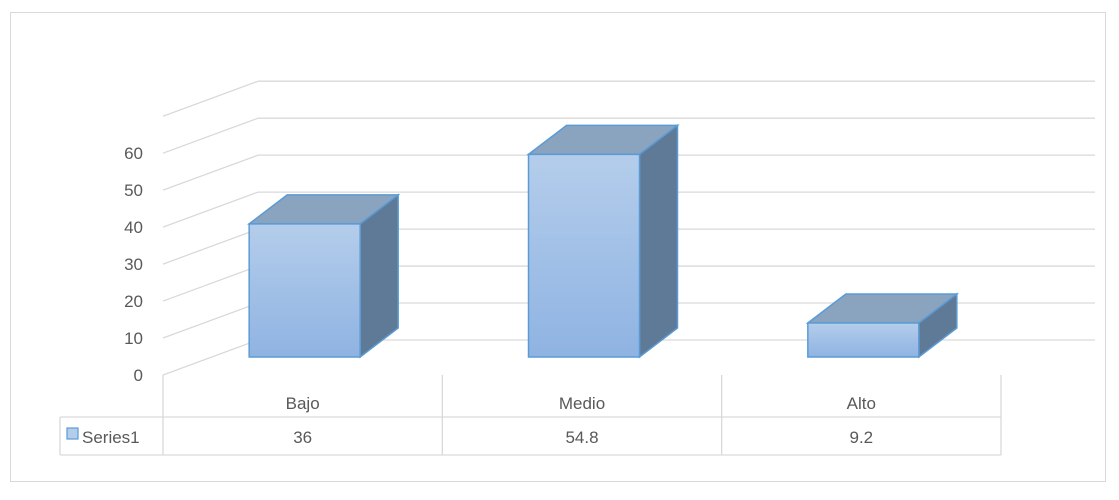 The width and height of the screenshot is (1119, 500). What do you see at coordinates (138, 375) in the screenshot?
I see `y-tick-label: 0` at bounding box center [138, 375].